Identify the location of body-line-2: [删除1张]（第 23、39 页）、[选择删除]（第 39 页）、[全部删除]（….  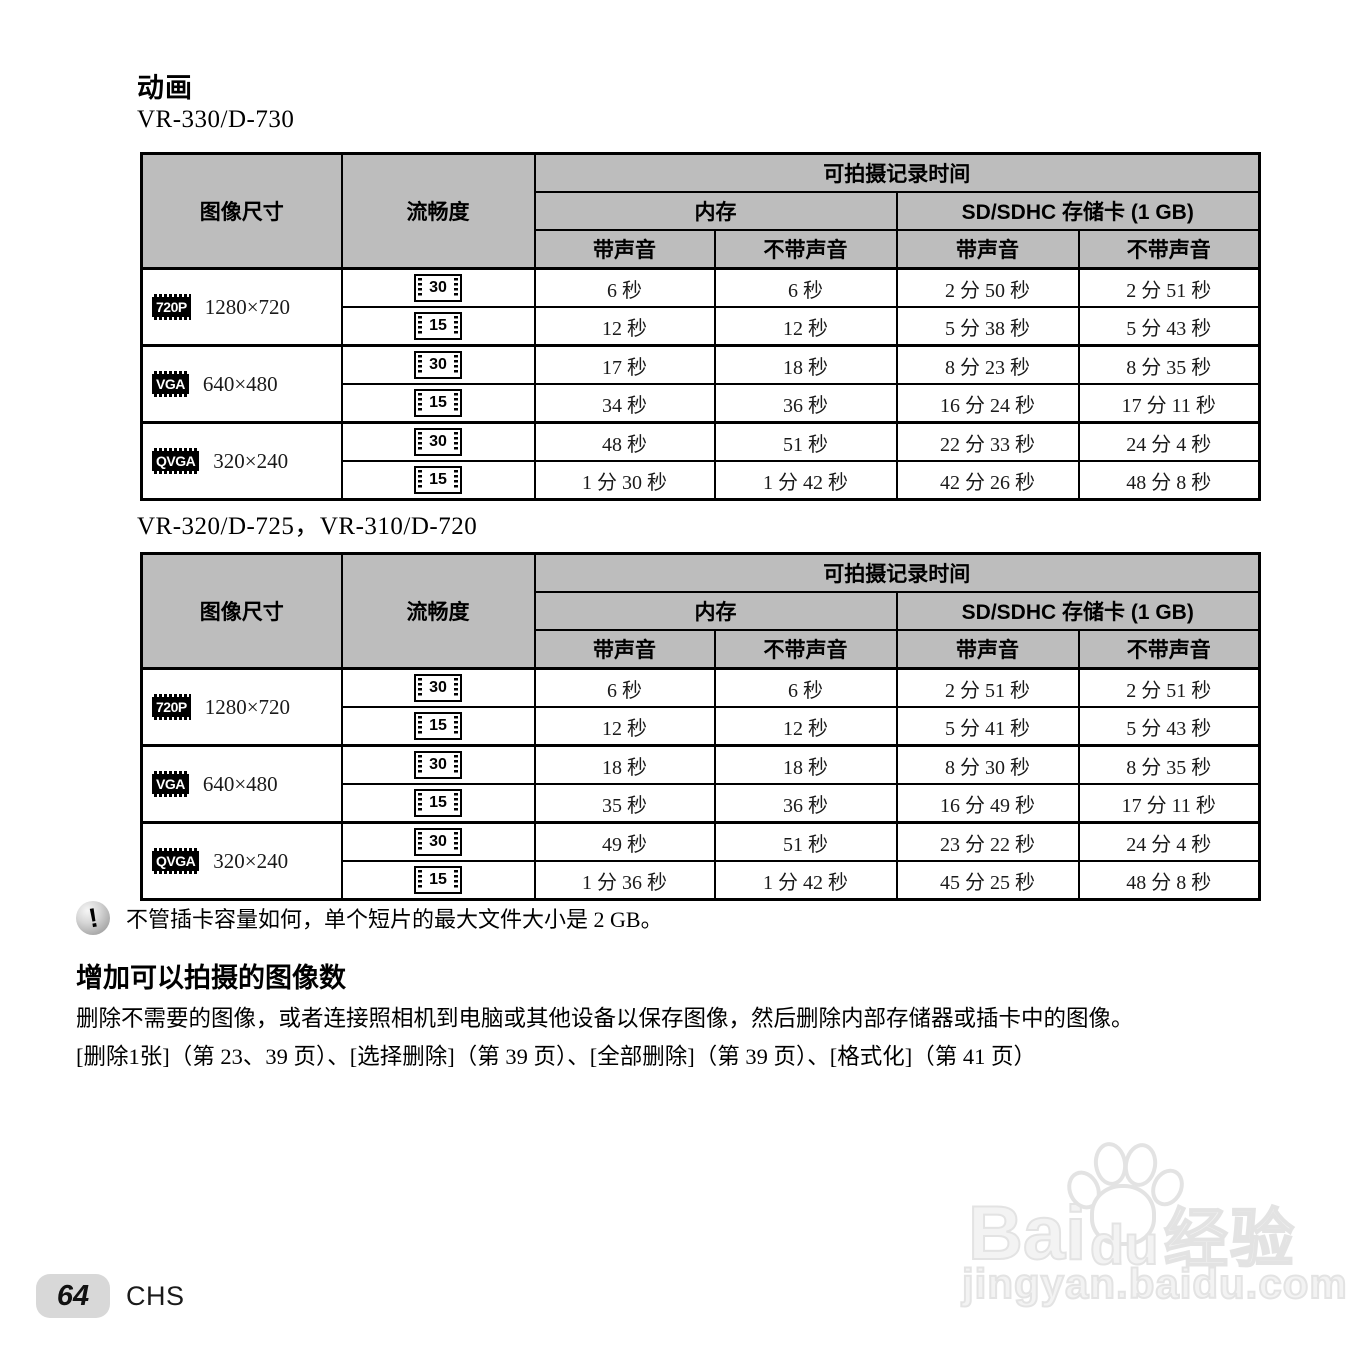
(556, 1056).